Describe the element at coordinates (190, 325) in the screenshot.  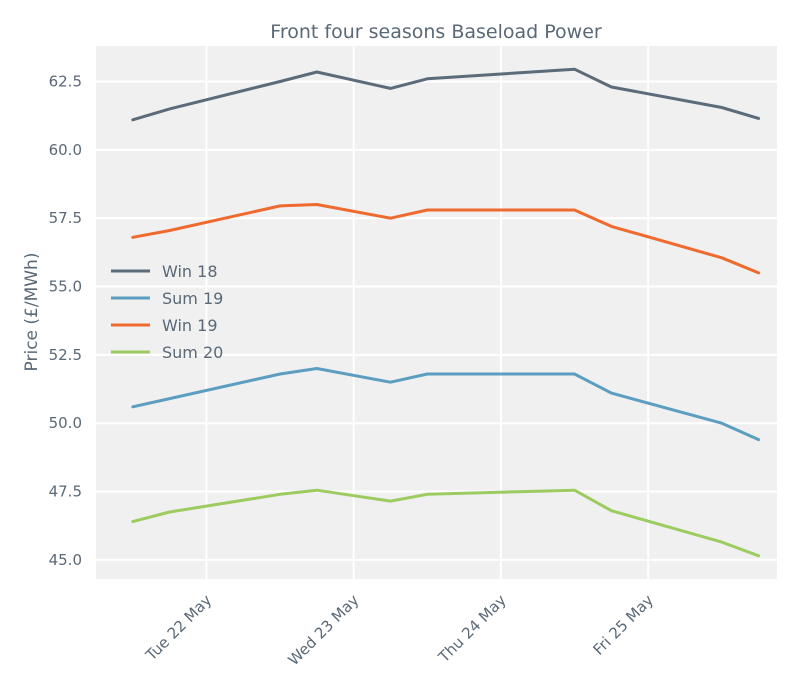
I see `legend-label: Win 19` at that location.